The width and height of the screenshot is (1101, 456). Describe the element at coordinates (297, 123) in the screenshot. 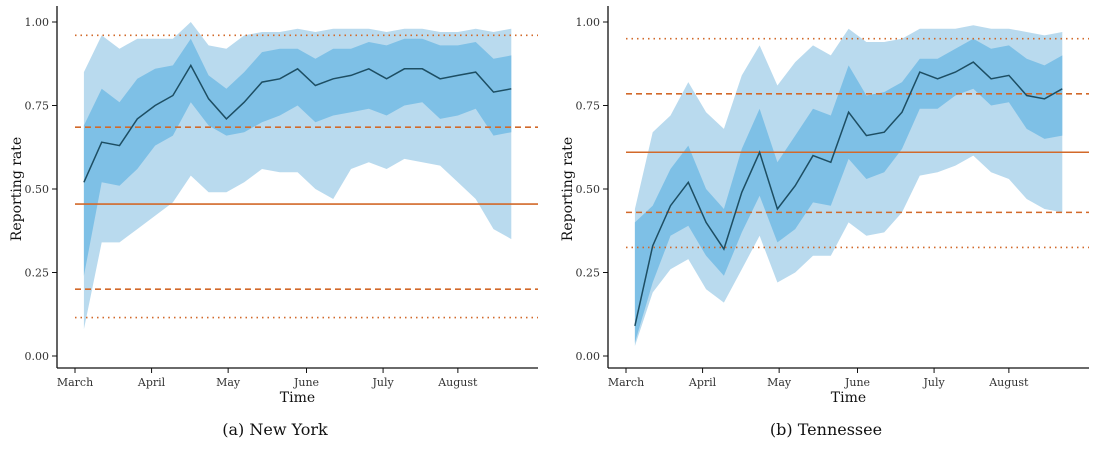

I see `median-line` at that location.